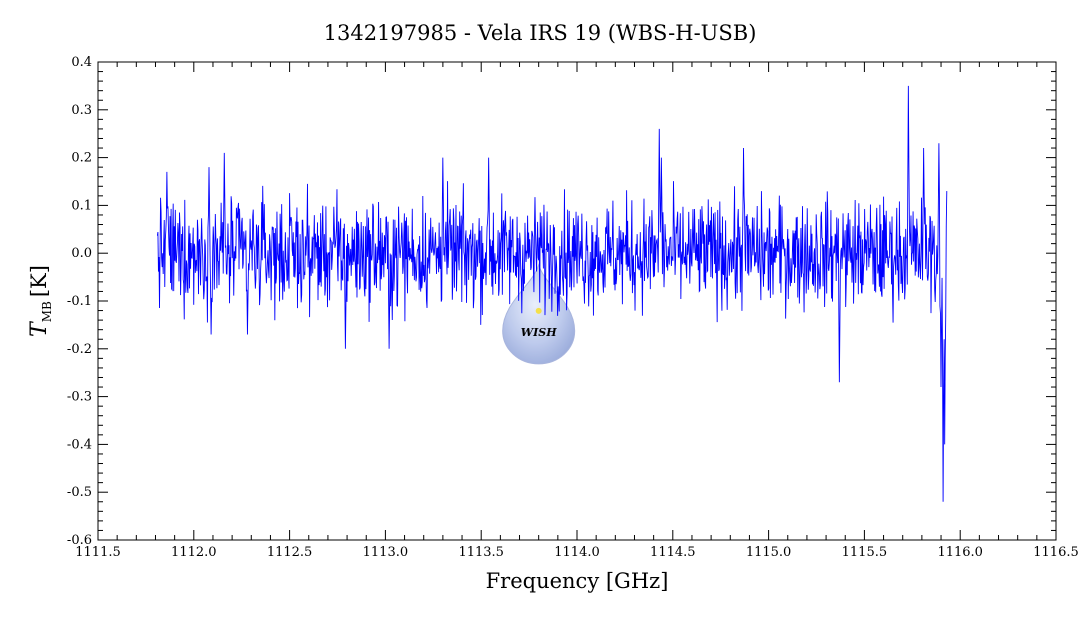  What do you see at coordinates (538, 310) in the screenshot?
I see `logo-star-dot` at bounding box center [538, 310].